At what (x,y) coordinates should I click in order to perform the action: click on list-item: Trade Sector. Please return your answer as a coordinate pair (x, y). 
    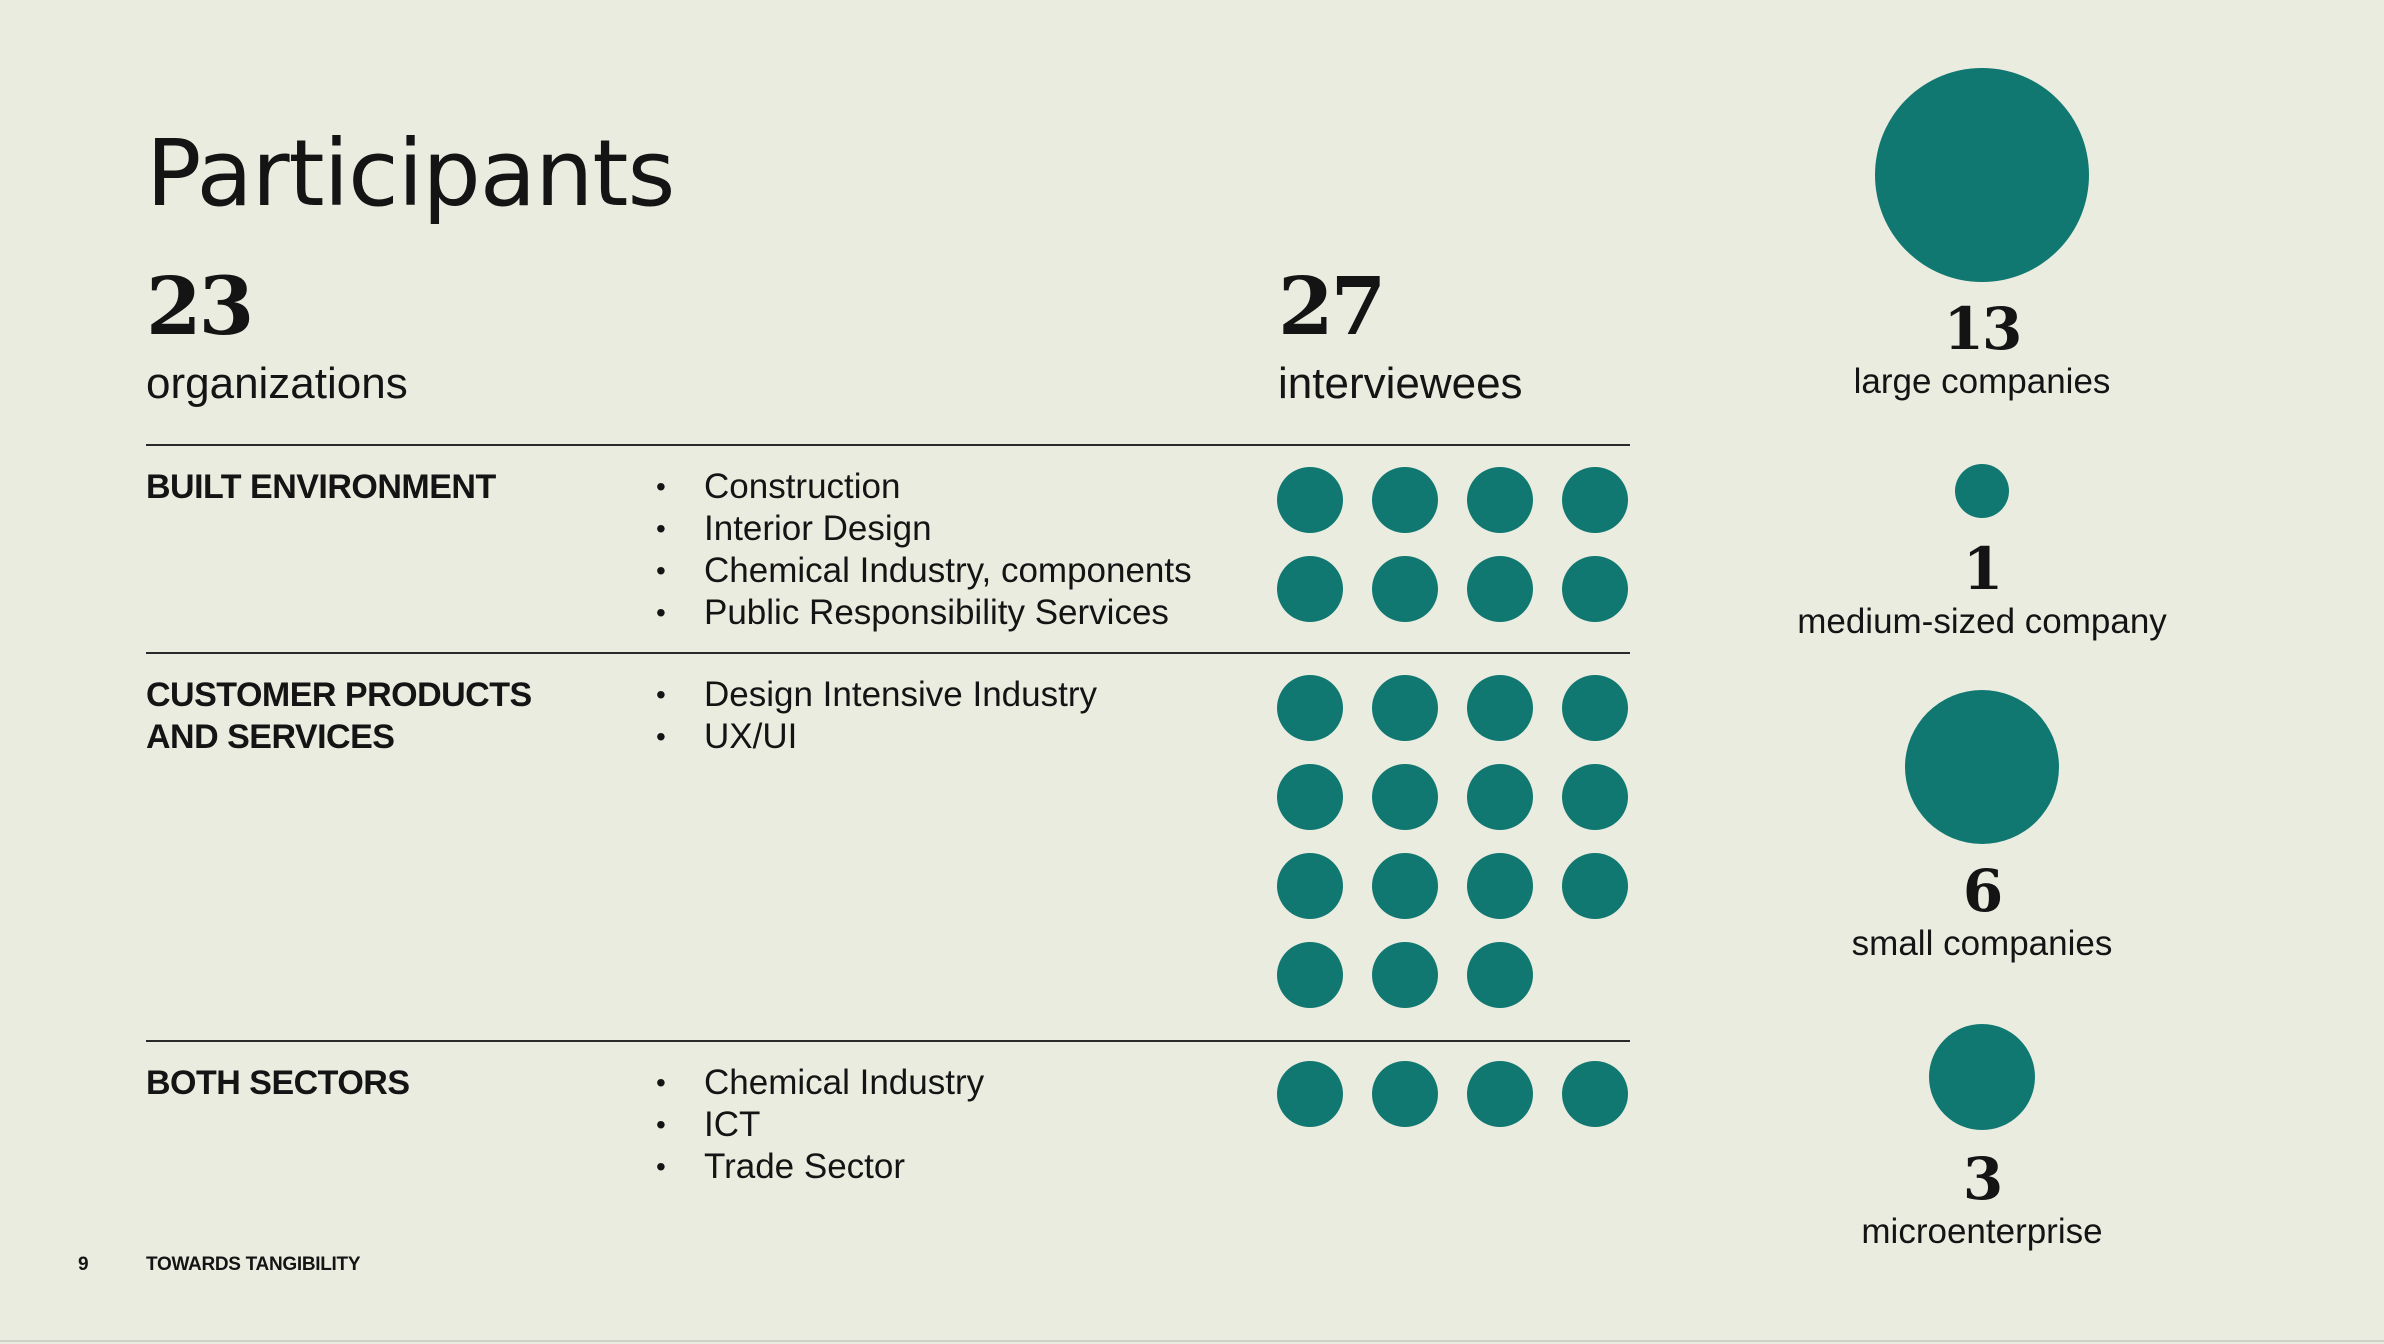
    Looking at the image, I should click on (820, 1167).